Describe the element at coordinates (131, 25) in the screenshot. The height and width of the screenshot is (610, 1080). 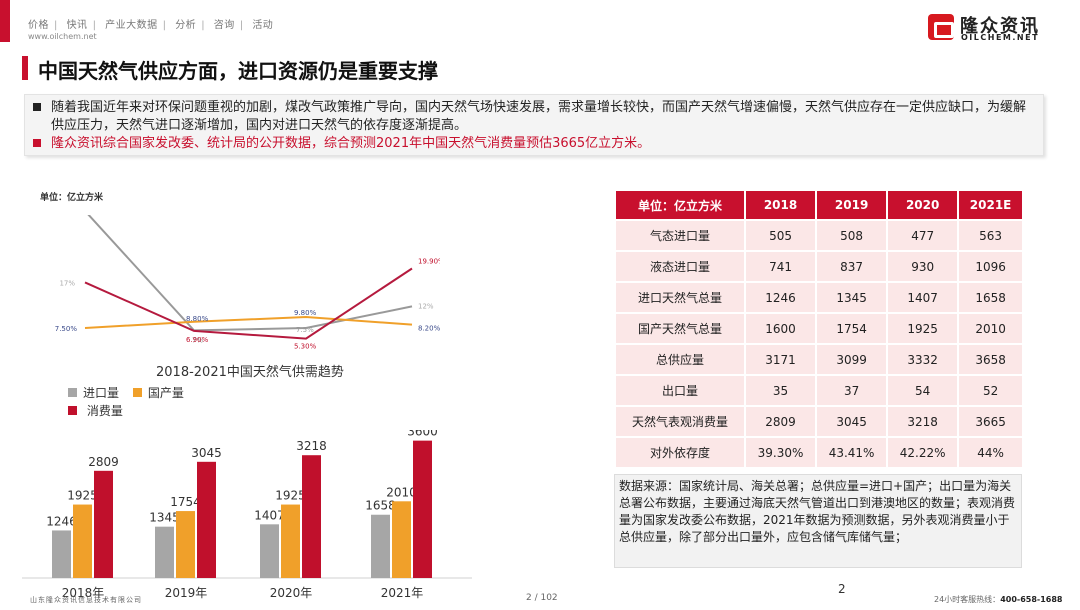
I see `nav-item-industry-data: 产业大数据` at that location.